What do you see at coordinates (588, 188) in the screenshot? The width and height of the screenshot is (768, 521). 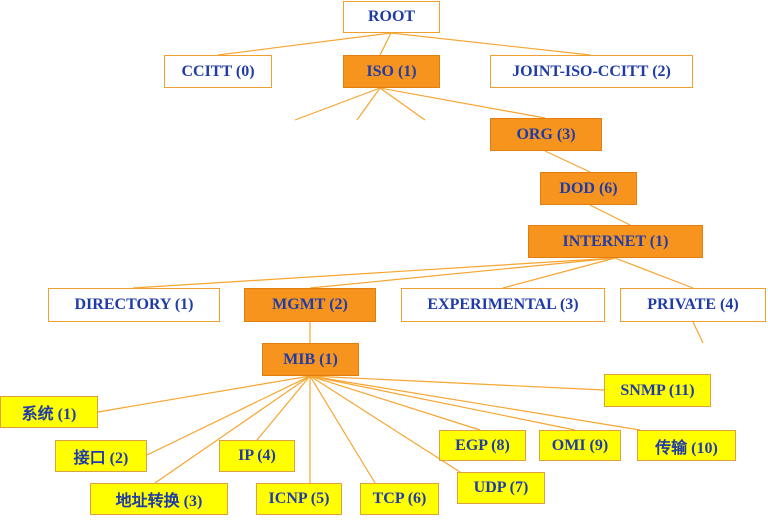 I see `node-dod: DOD (6)` at bounding box center [588, 188].